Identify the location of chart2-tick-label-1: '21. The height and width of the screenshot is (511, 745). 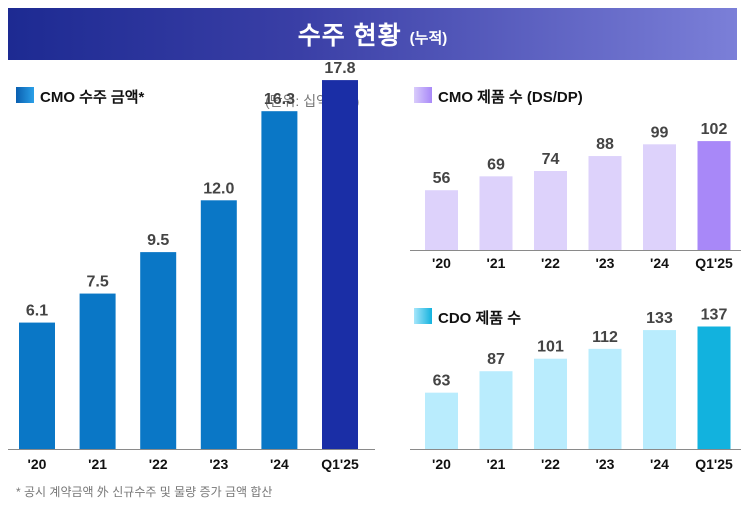
(496, 263).